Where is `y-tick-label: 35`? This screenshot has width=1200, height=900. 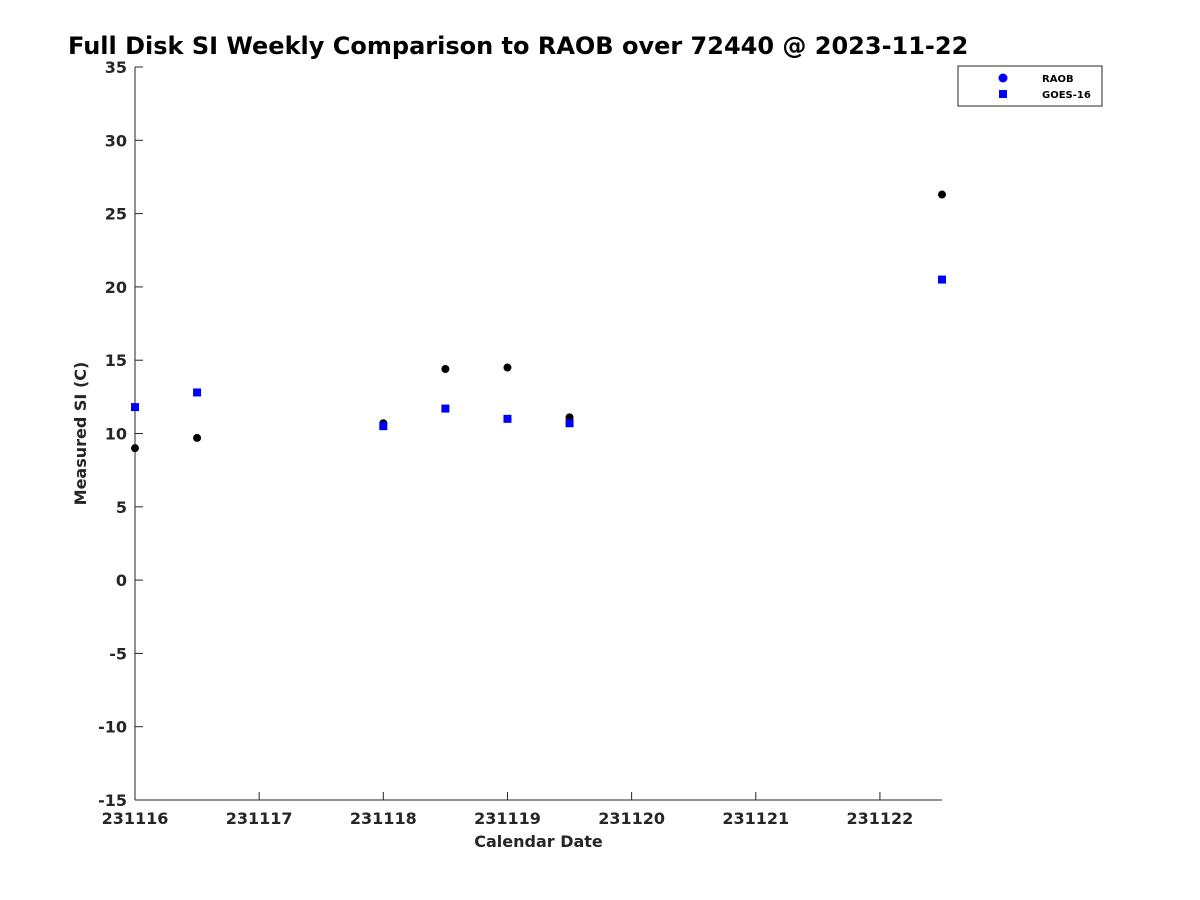 y-tick-label: 35 is located at coordinates (116, 67).